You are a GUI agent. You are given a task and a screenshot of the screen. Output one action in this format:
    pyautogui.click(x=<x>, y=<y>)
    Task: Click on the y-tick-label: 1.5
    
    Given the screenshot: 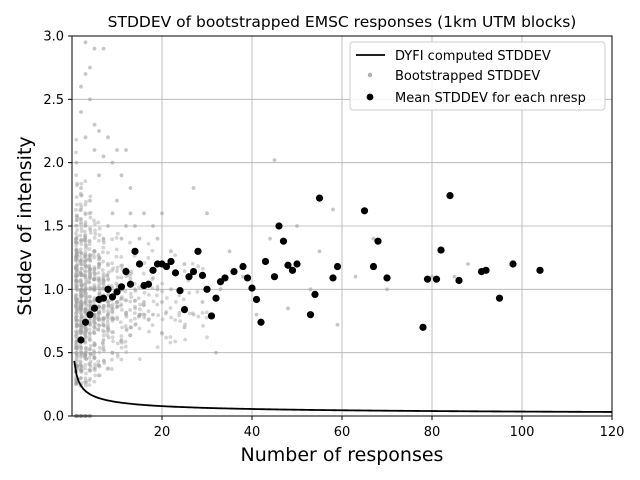 What is the action you would take?
    pyautogui.click(x=53, y=227)
    